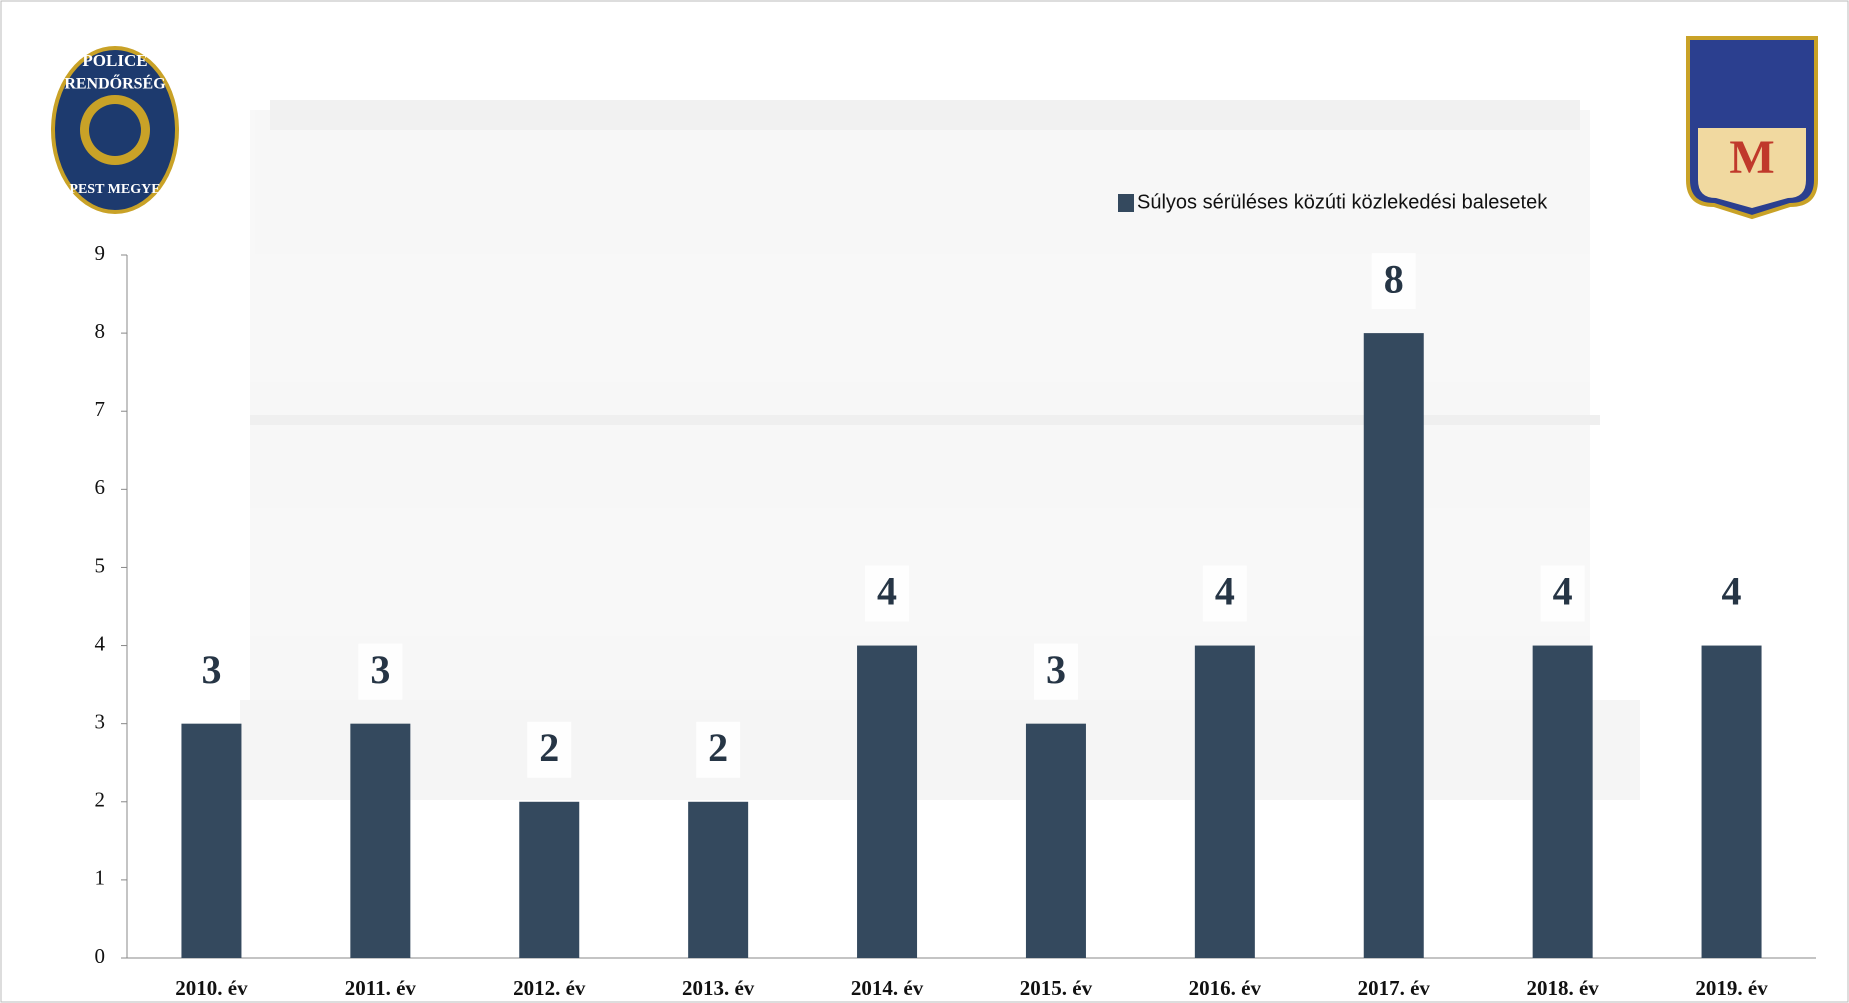 Image resolution: width=1849 pixels, height=1003 pixels. What do you see at coordinates (100, 800) in the screenshot?
I see `y-tick-label: 2` at bounding box center [100, 800].